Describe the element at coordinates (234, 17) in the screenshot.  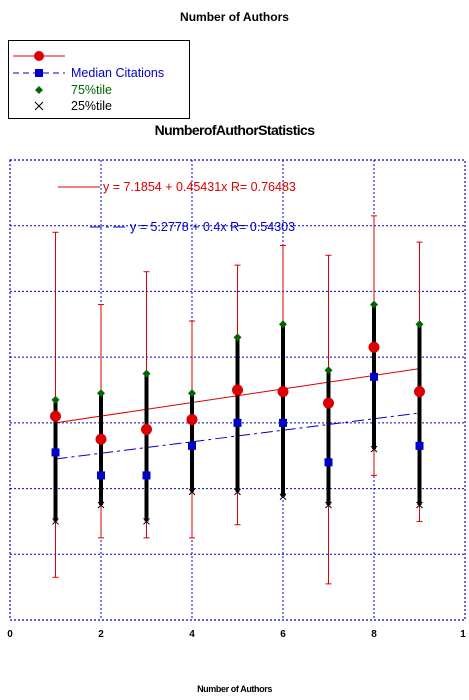
I see `page-title: Number of Authors` at that location.